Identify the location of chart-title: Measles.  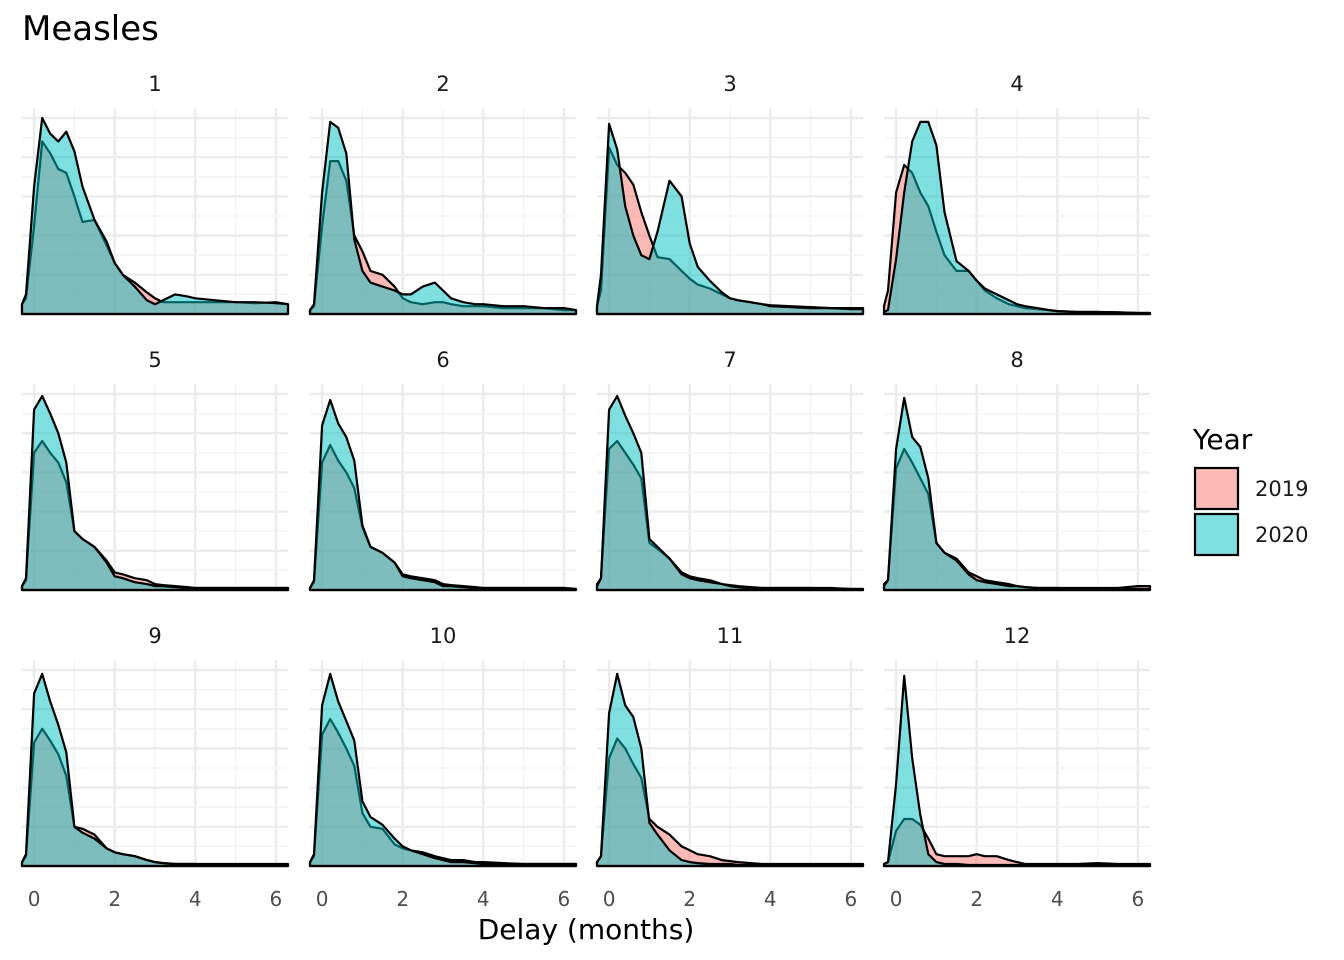
(90, 29).